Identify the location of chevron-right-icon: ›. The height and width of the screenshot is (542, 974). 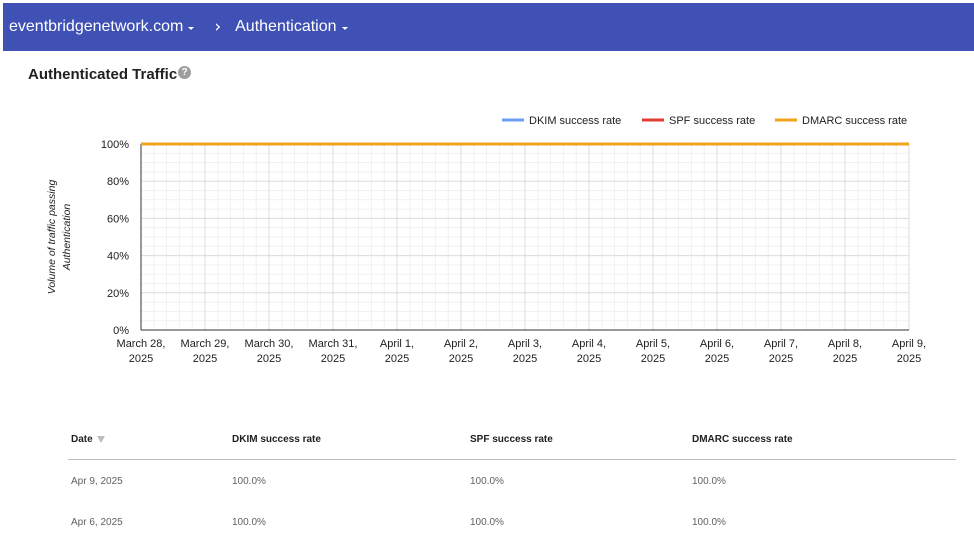
(218, 27).